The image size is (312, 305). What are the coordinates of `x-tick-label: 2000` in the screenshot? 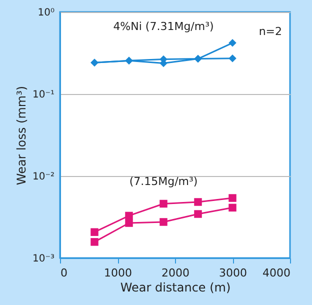 It's located at (176, 273).